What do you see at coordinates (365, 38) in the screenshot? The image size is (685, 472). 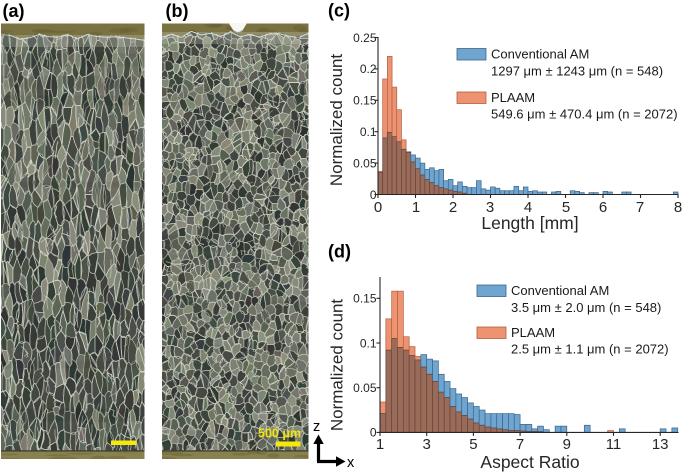 I see `svg-text: 0.25` at bounding box center [365, 38].